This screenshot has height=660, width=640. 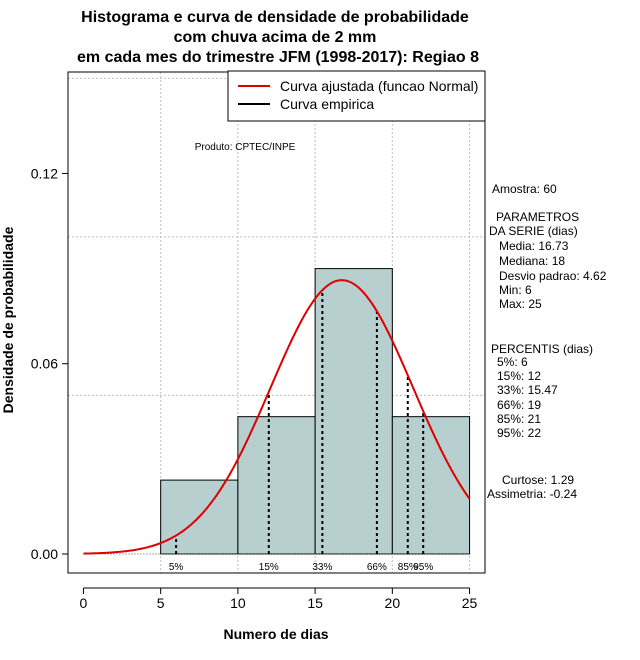 I want to click on stat-p66: 66%: 19, so click(x=519, y=405).